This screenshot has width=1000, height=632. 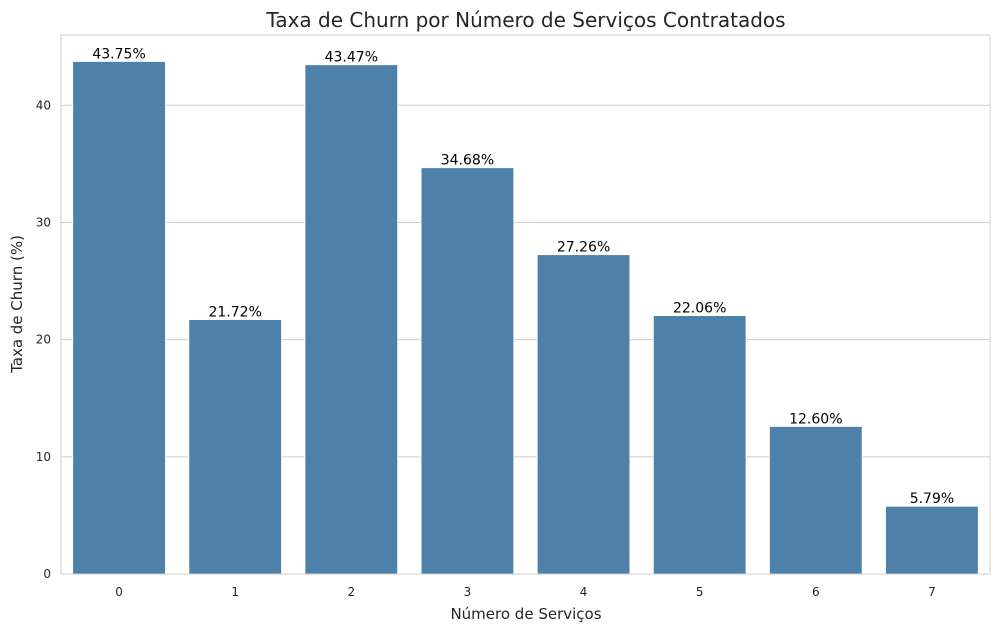 What do you see at coordinates (43, 457) in the screenshot?
I see `y-tick-label: 10` at bounding box center [43, 457].